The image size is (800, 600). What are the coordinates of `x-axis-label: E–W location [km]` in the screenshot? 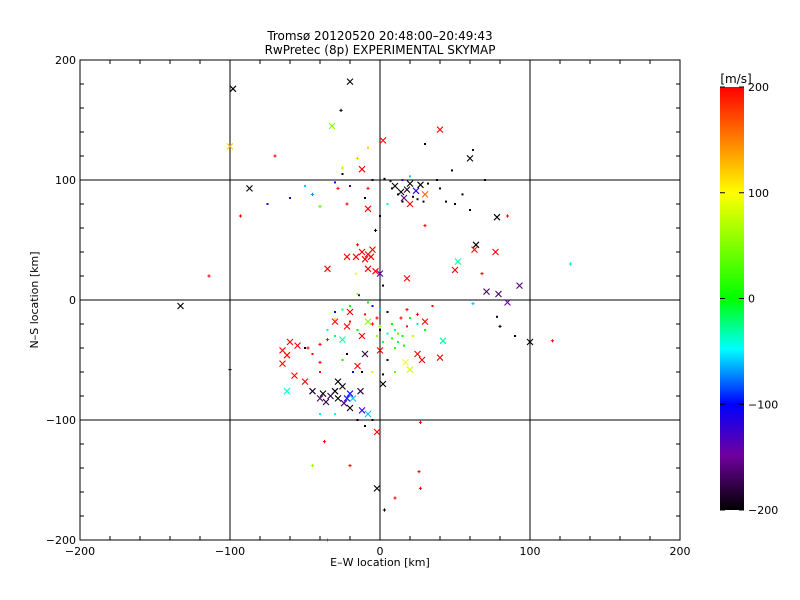 It's located at (380, 562).